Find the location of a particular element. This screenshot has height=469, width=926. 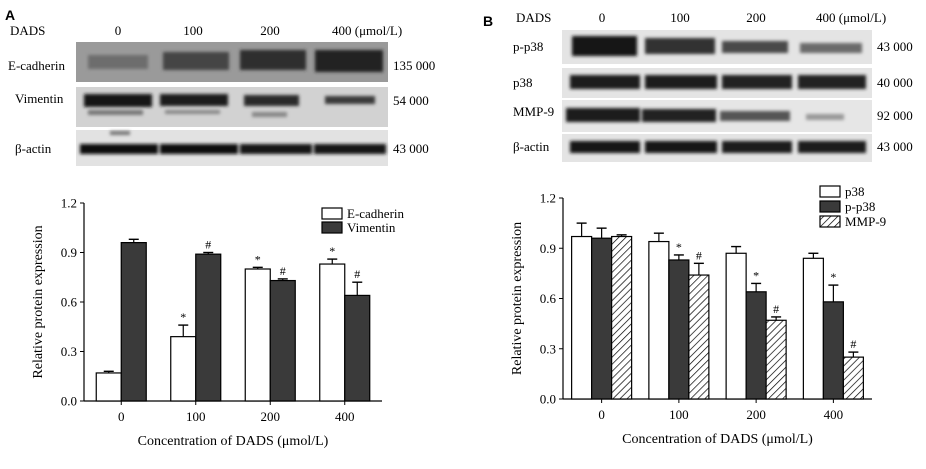

chart-b-ytick-label: 0.9 is located at coordinates (548, 248).